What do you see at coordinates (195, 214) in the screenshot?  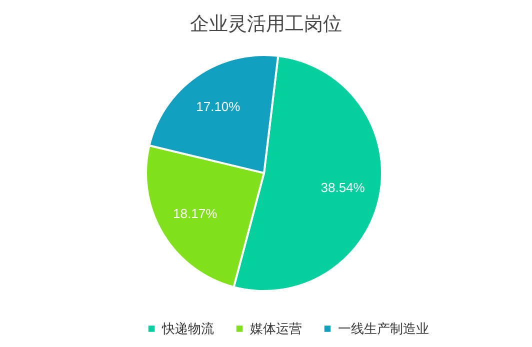 I see `data-label: 18.17%` at bounding box center [195, 214].